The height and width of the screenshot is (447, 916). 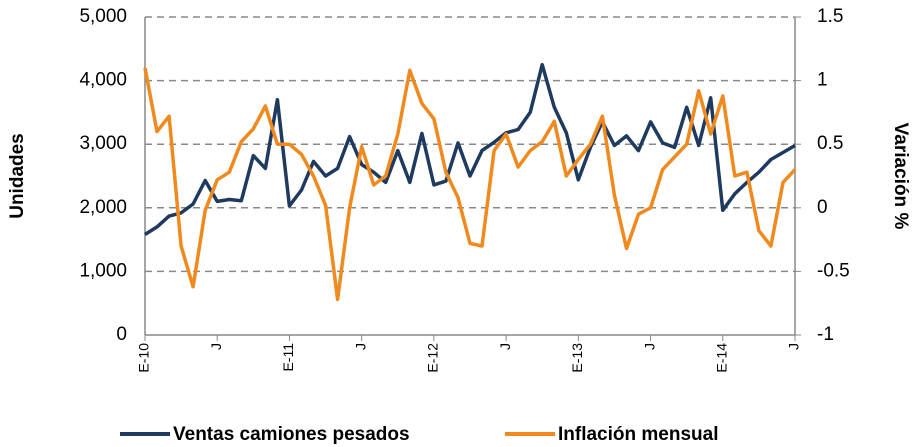 What do you see at coordinates (577, 358) in the screenshot?
I see `x-tick-label: E-13` at bounding box center [577, 358].